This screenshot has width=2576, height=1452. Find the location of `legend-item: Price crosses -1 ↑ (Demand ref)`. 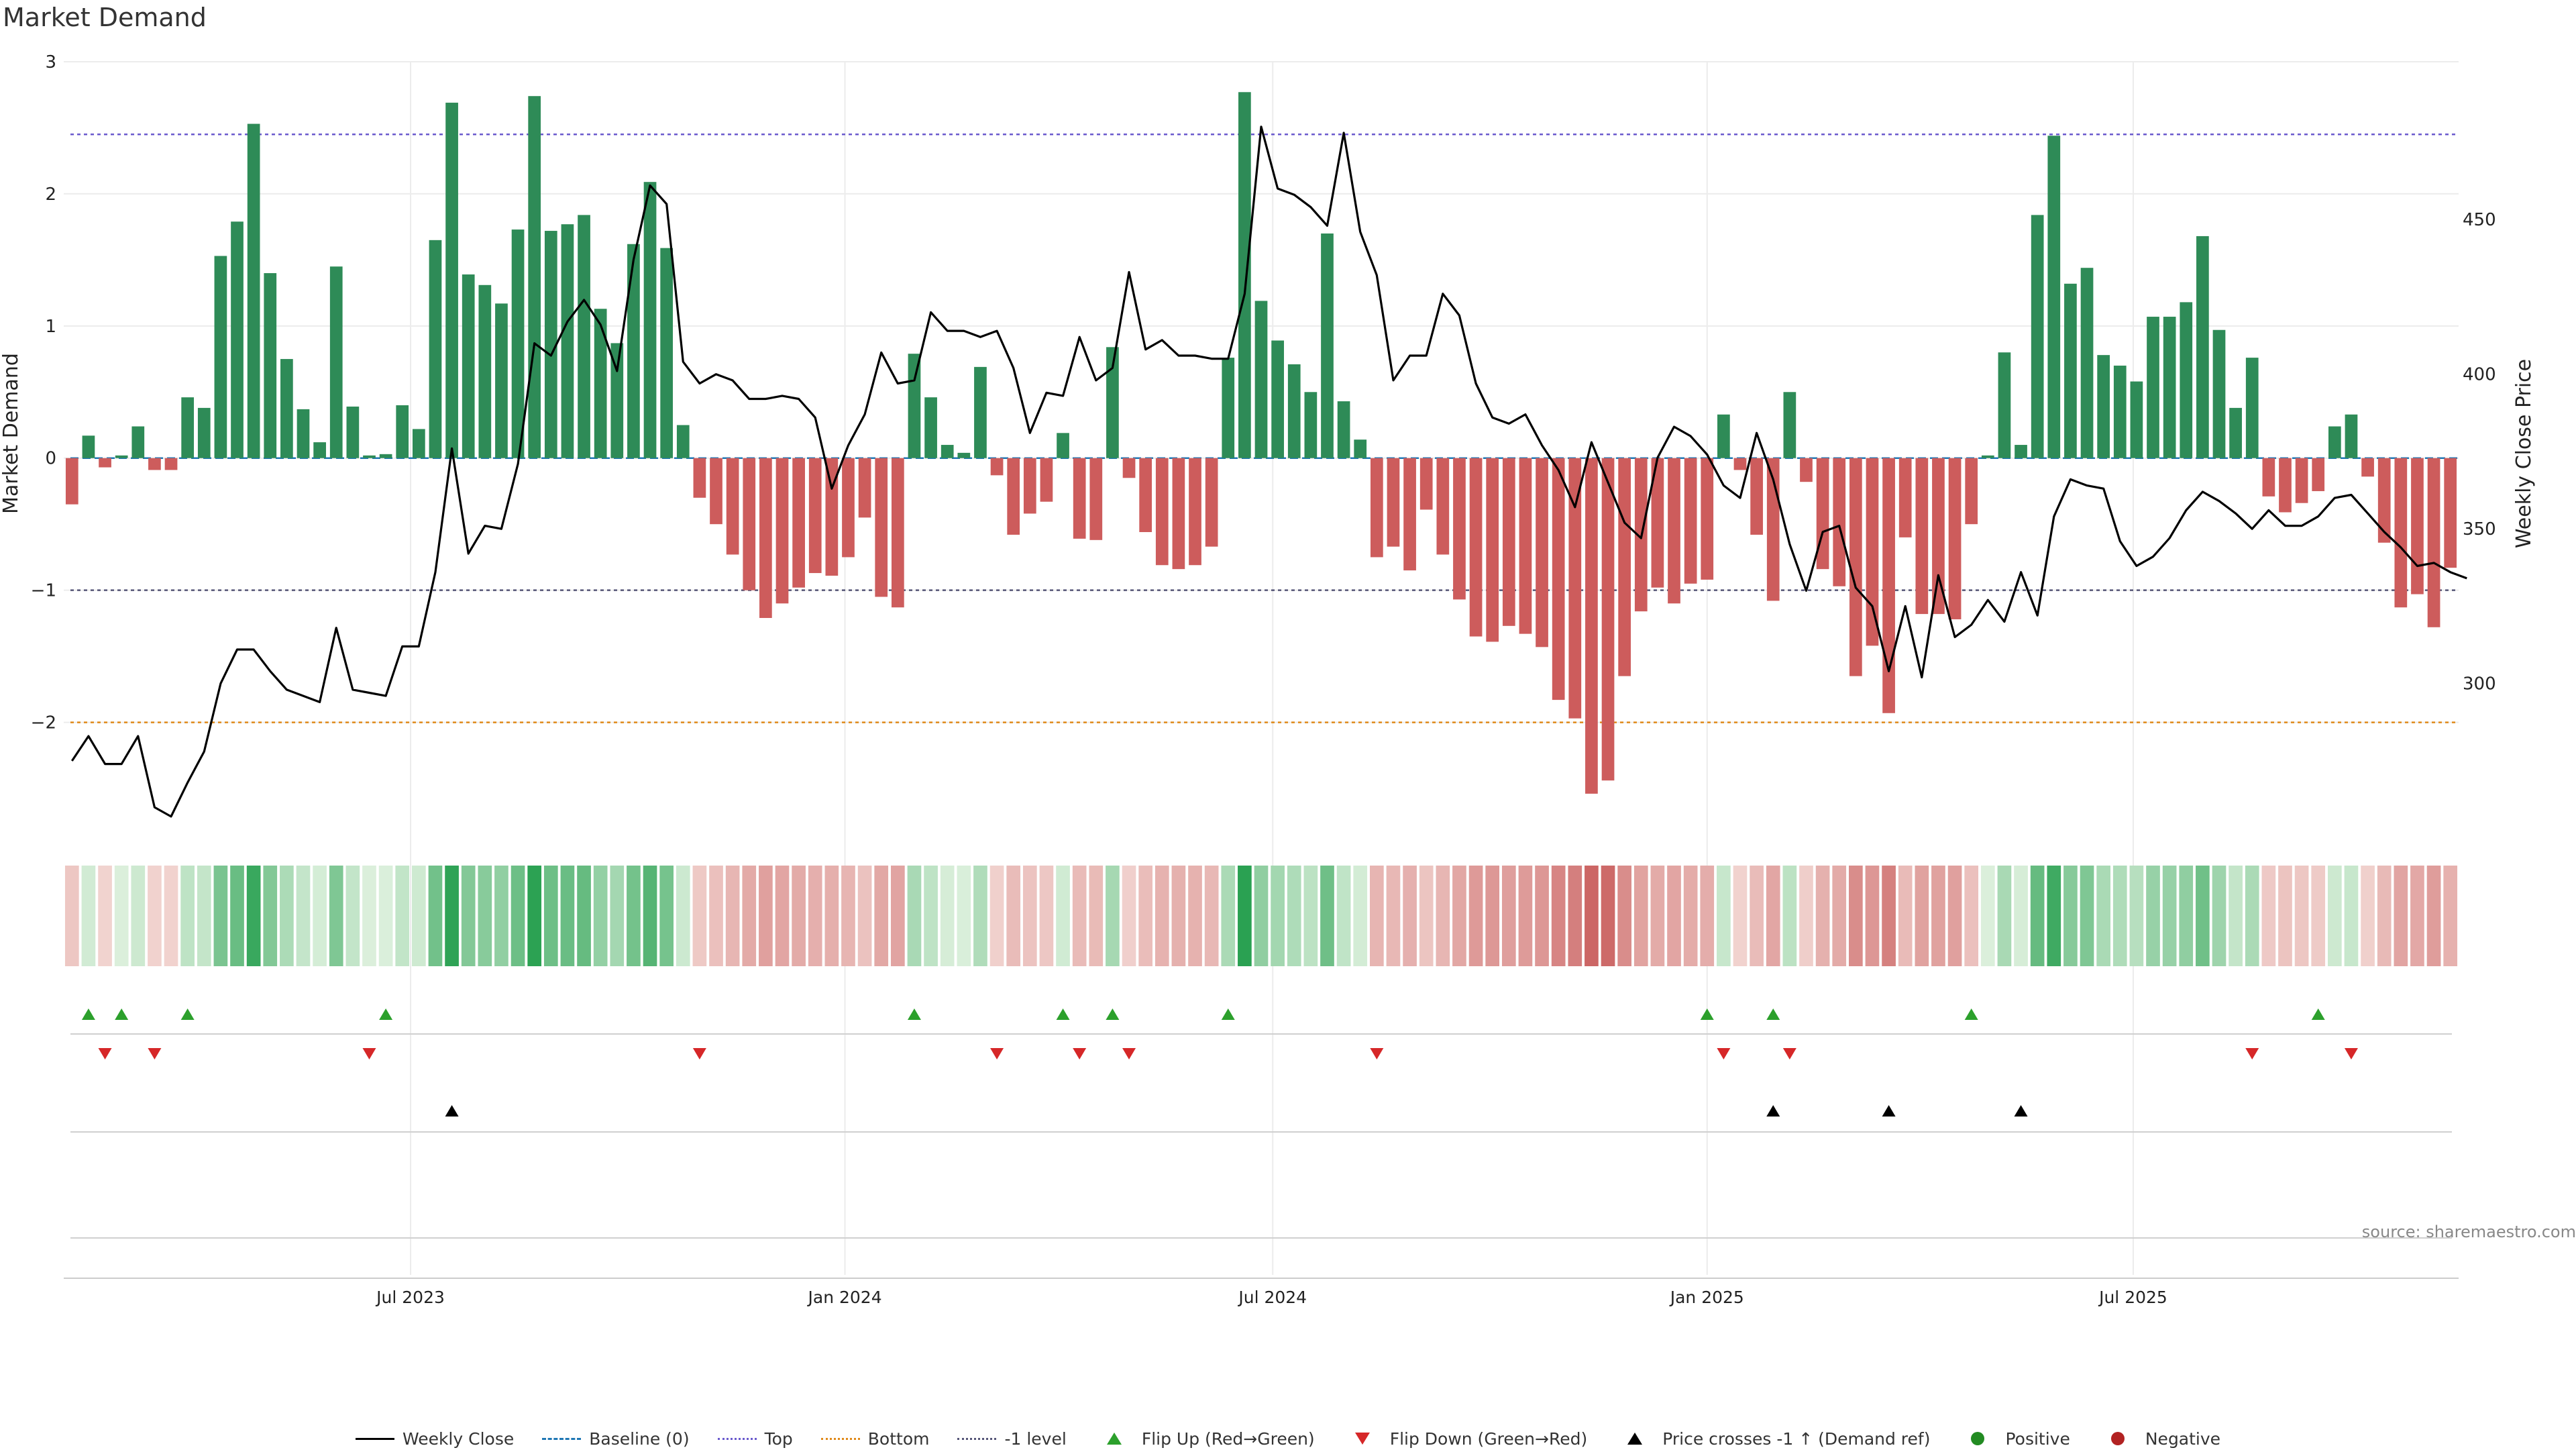

legend-item: Price crosses -1 ↑ (Demand ref) is located at coordinates (1772, 1439).